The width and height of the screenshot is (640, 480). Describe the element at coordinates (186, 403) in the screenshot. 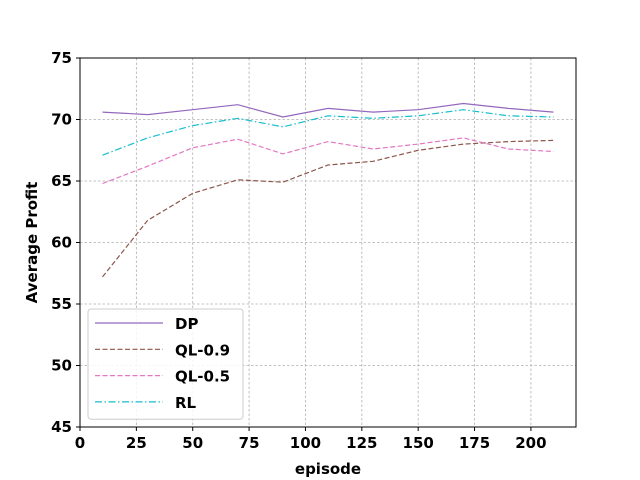

I see `legend-label: RL` at that location.